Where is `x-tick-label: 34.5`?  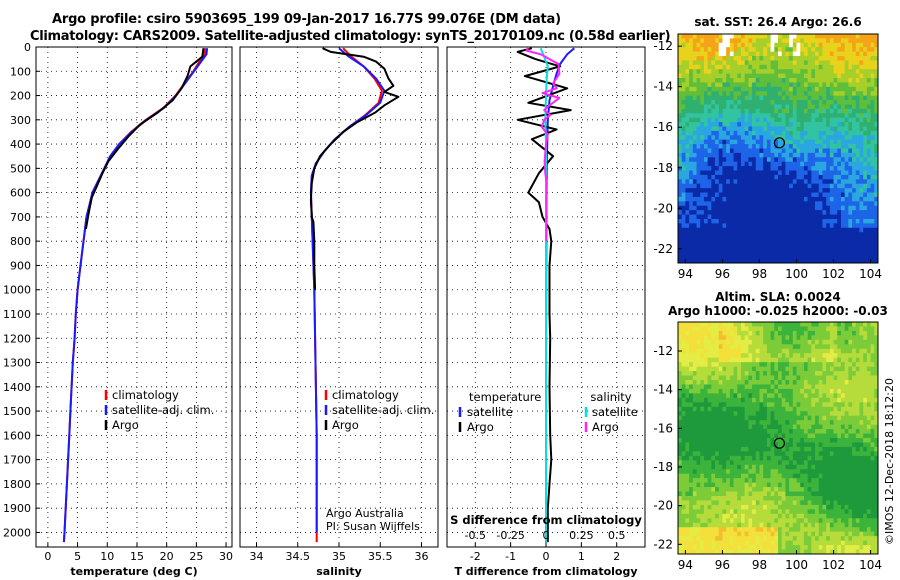
x-tick-label: 34.5 is located at coordinates (298, 556).